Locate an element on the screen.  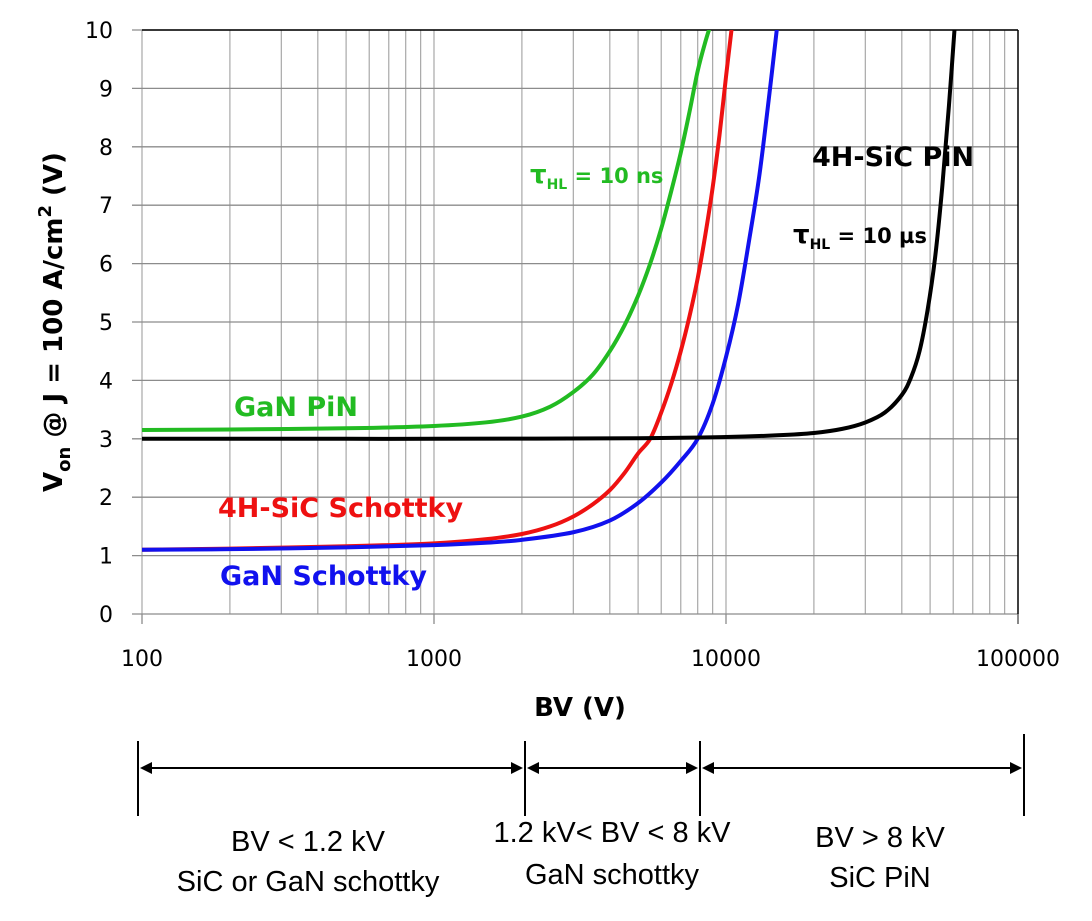
label-sic-schottky: 4H-SiC Schottky is located at coordinates (340, 508).